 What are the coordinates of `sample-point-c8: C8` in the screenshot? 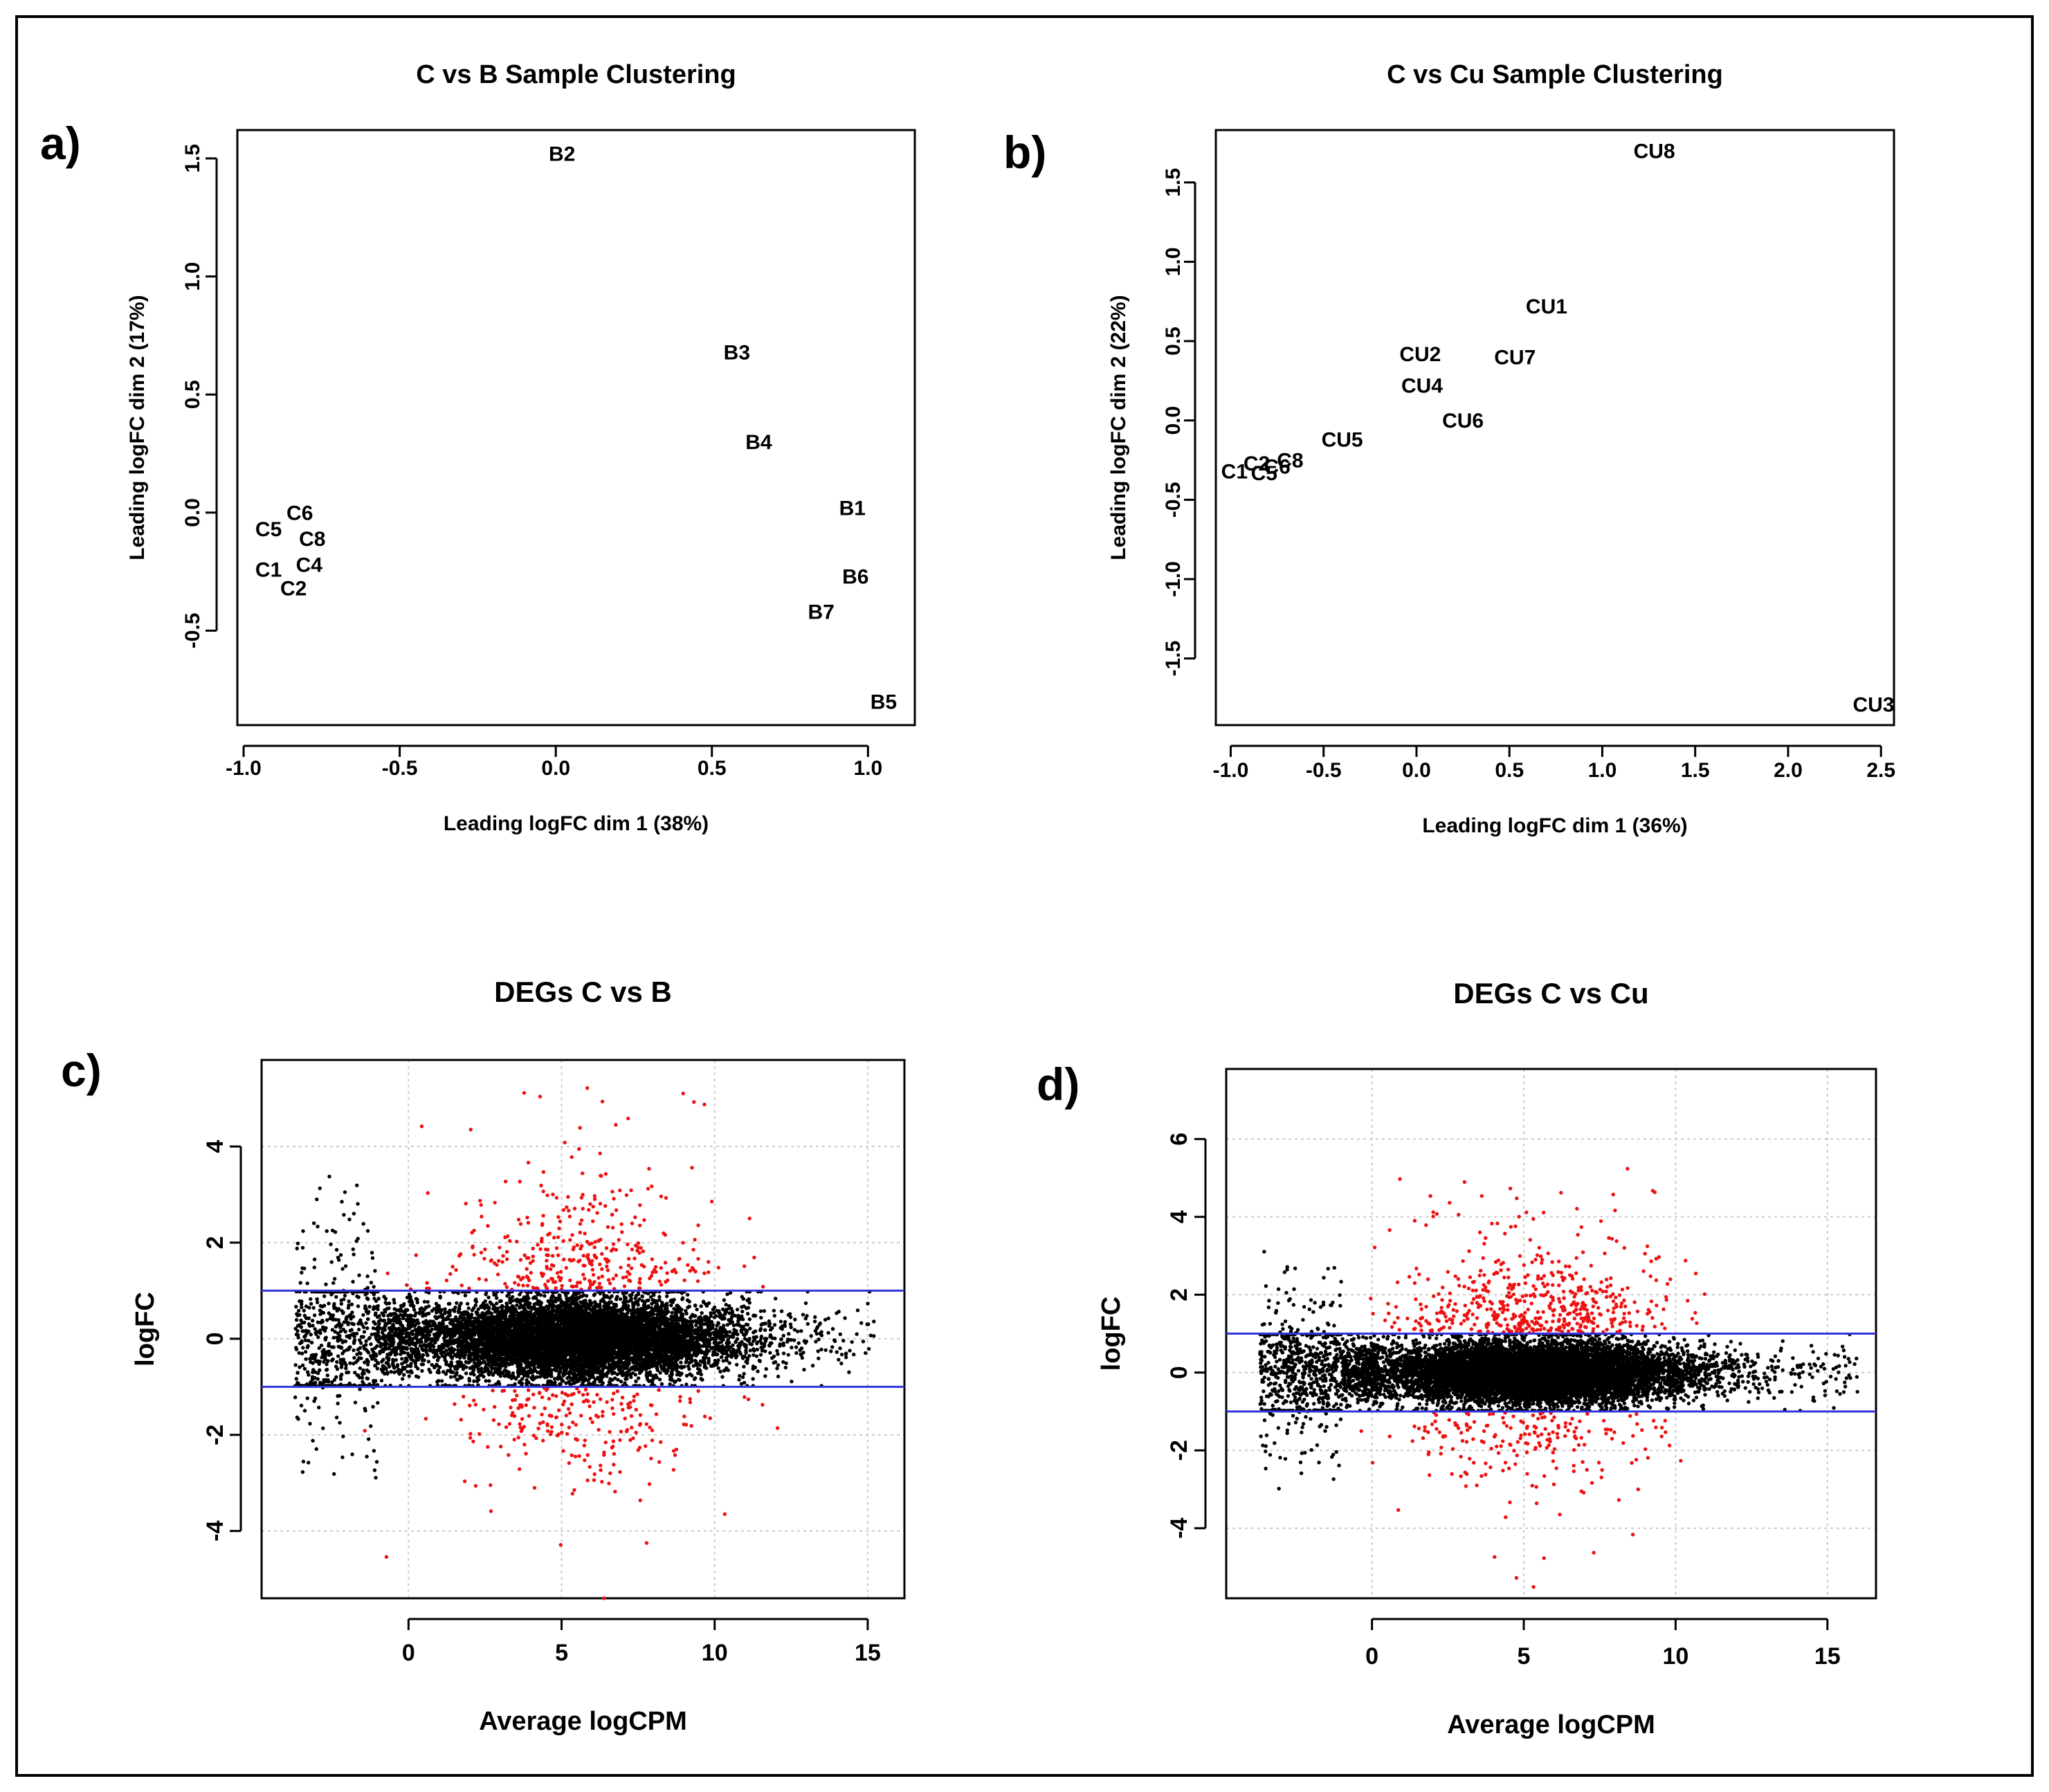 It's located at (1290, 461).